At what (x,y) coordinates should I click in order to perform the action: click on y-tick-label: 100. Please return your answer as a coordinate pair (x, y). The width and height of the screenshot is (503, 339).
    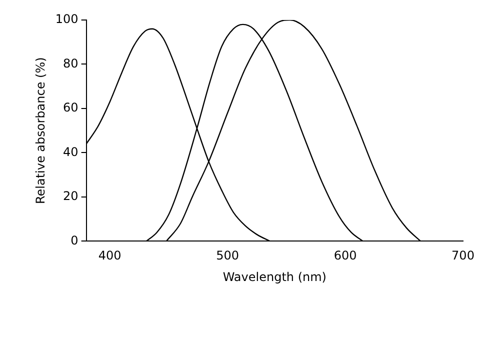
    Looking at the image, I should click on (66, 19).